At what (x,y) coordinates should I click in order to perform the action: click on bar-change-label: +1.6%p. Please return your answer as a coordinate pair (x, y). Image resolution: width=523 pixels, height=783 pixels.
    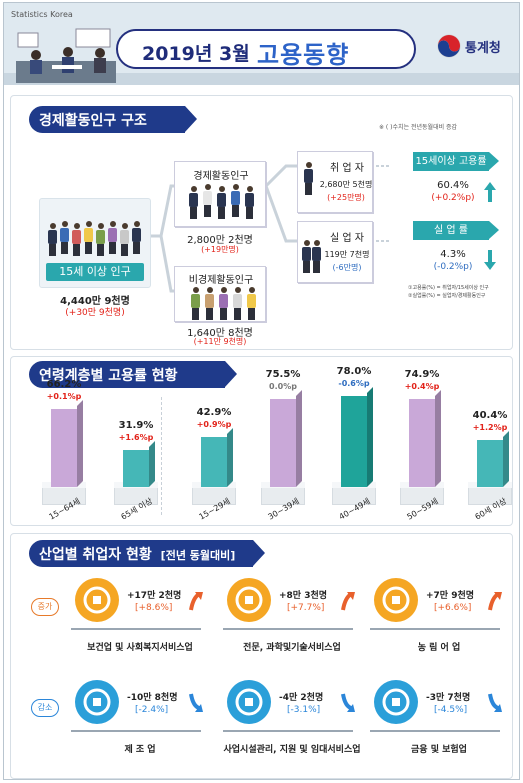
    Looking at the image, I should click on (136, 437).